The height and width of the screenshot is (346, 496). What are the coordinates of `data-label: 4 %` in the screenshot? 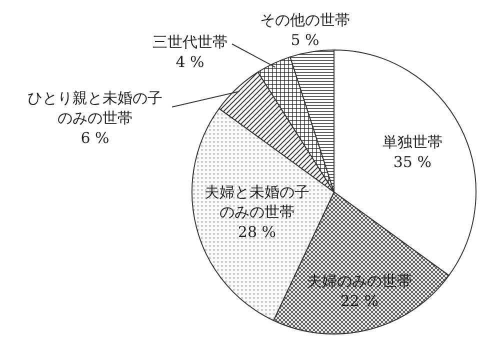 It's located at (190, 62).